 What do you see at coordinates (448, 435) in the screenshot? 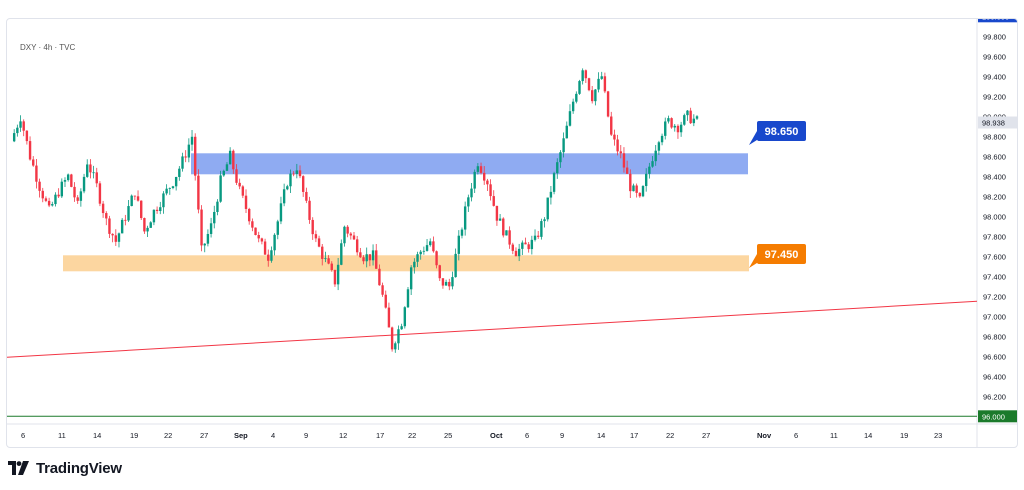
I see `x-tick-label: 25` at bounding box center [448, 435].